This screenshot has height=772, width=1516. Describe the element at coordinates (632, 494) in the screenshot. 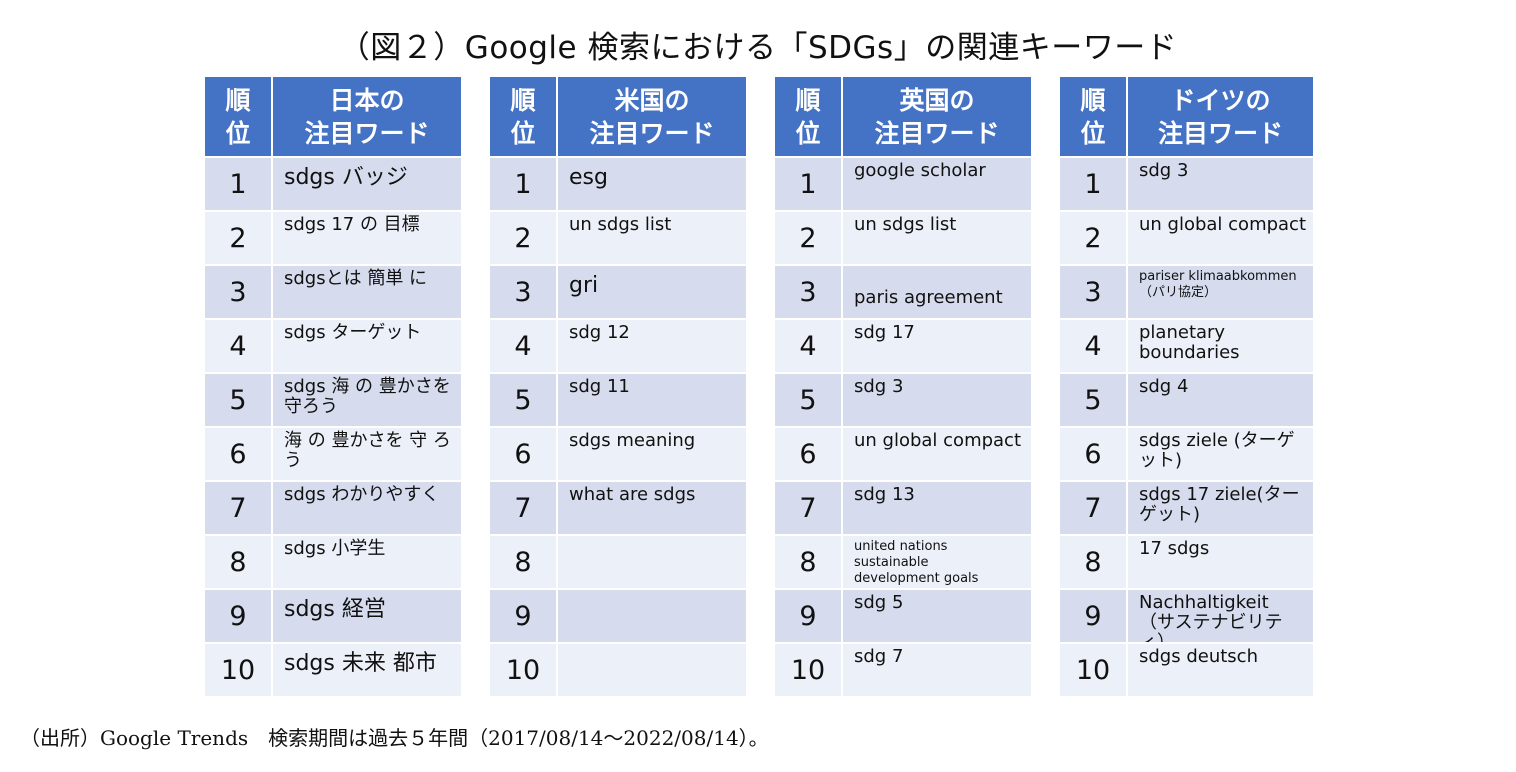

I see `keyword-cell: what are sdgs` at that location.